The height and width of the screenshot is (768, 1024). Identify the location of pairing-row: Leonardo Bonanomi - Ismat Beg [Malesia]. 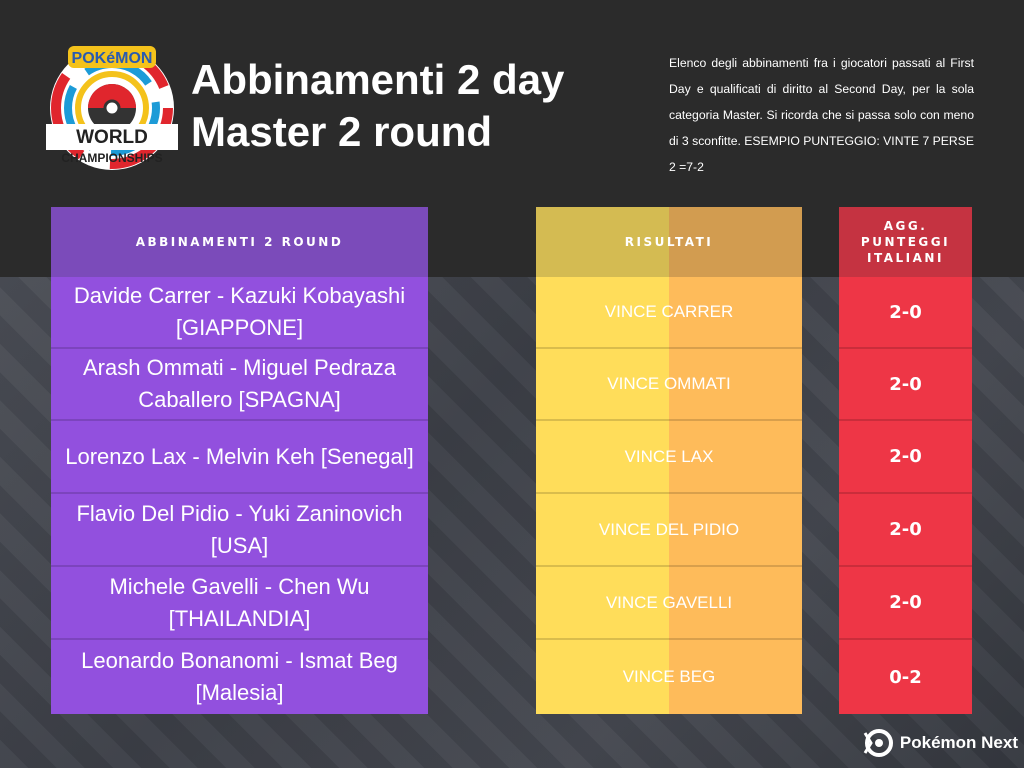
(239, 677).